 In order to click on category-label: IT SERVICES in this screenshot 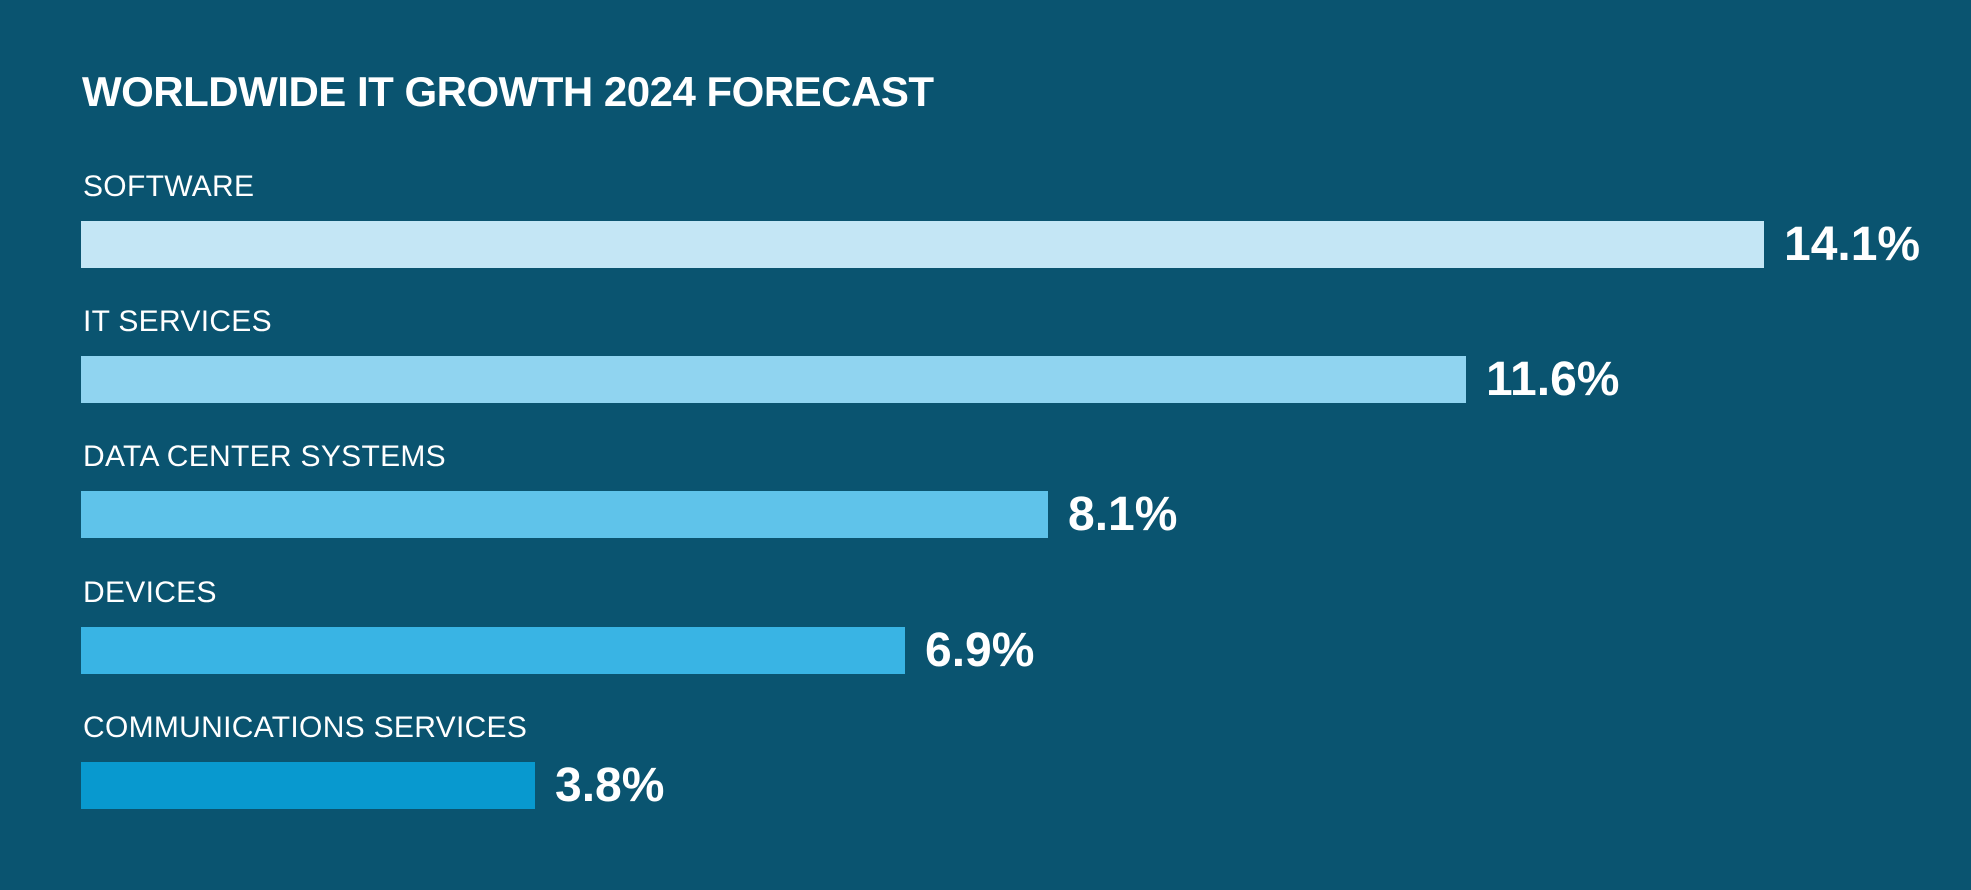, I will do `click(177, 321)`.